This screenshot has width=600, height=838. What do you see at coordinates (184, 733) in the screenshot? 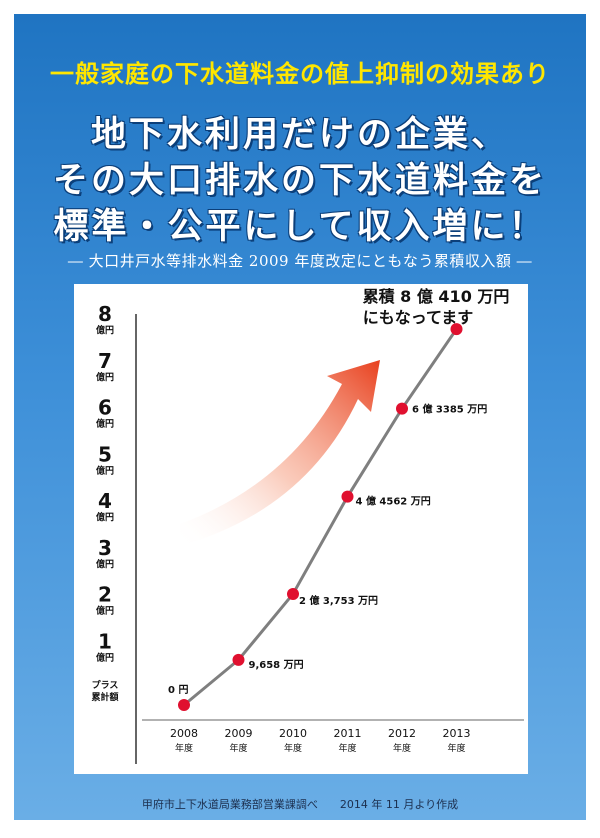
I see `x-tick-label: 2008` at bounding box center [184, 733].